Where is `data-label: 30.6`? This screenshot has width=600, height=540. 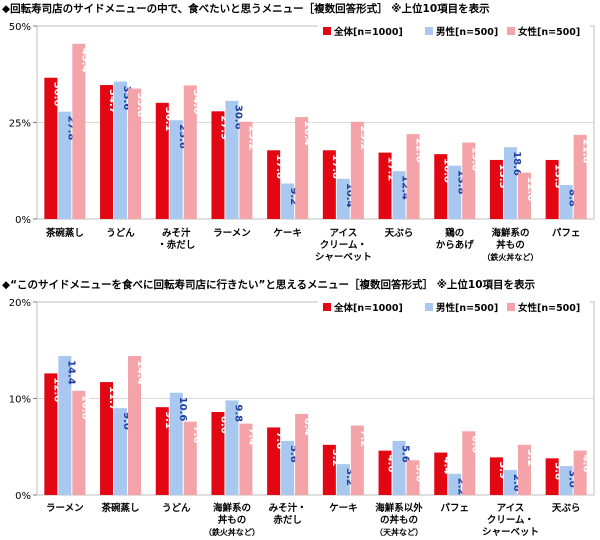 data-label: 30.6 is located at coordinates (237, 117).